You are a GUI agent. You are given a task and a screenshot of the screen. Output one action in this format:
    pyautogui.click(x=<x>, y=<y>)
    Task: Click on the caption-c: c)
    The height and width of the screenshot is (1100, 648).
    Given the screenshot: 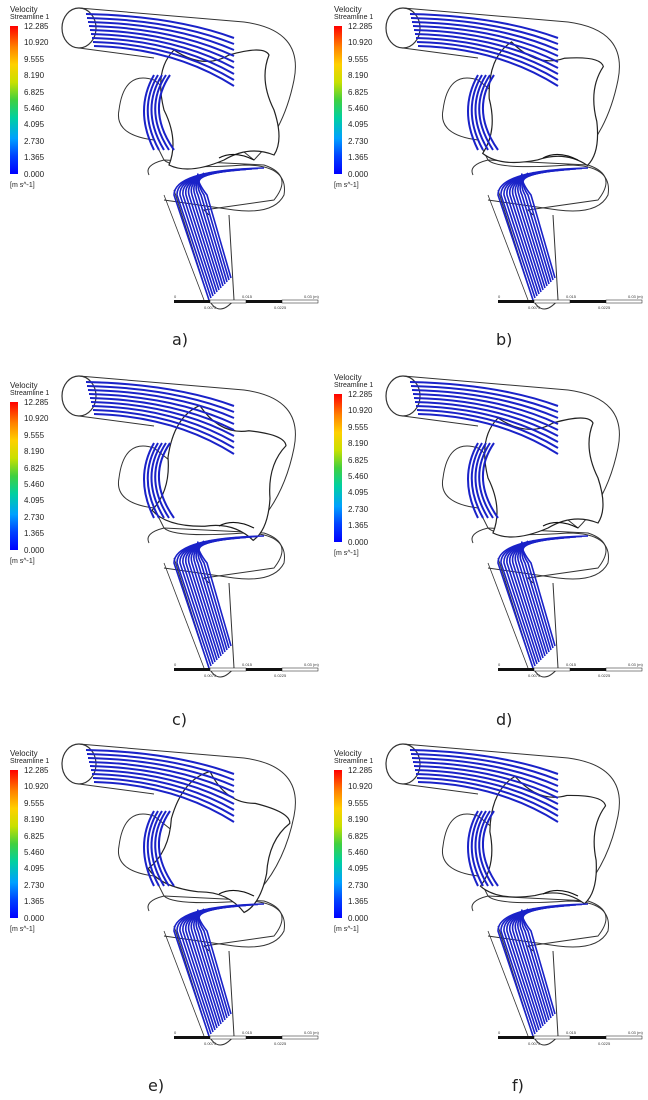 What is the action you would take?
    pyautogui.click(x=180, y=719)
    